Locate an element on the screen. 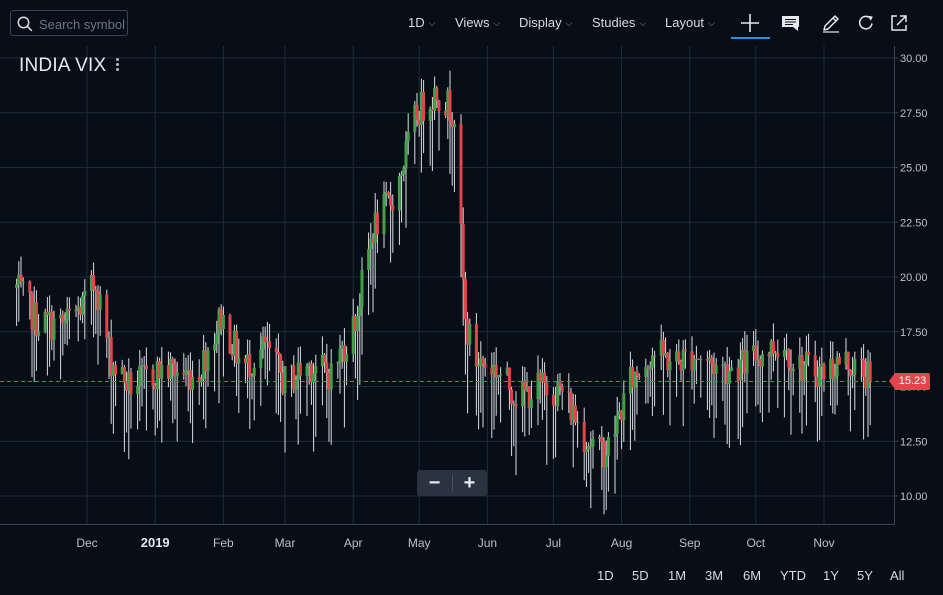 The image size is (943, 595). search-input is located at coordinates (83, 24).